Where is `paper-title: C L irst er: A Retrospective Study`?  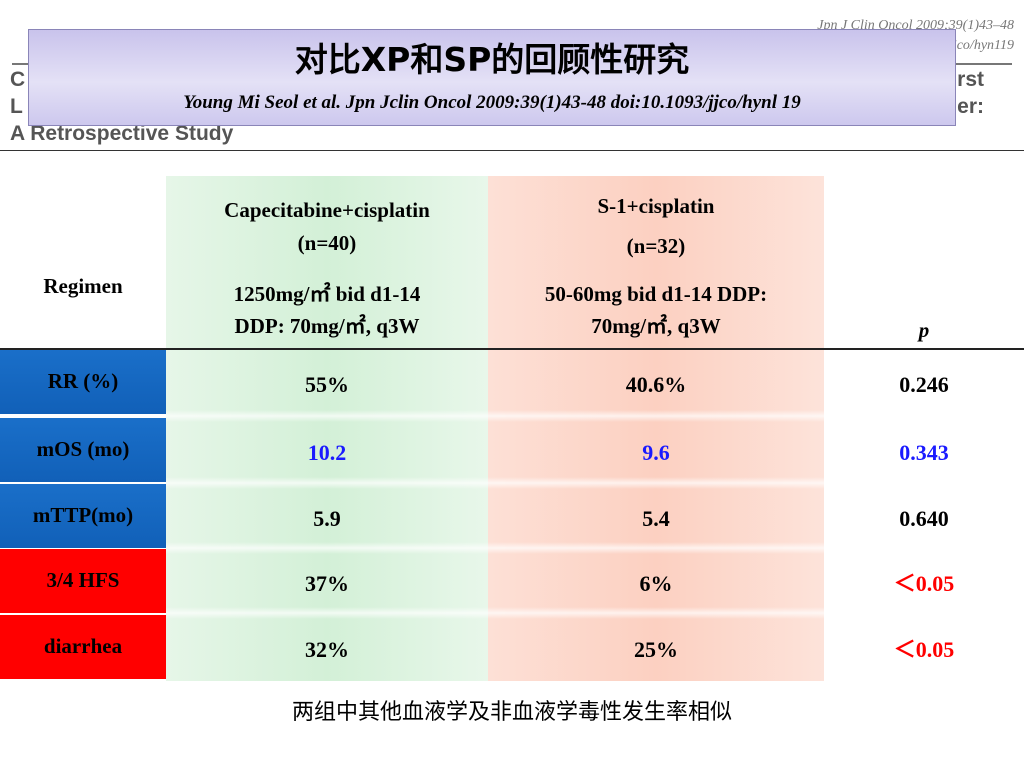 paper-title: C L irst er: A Retrospective Study is located at coordinates (512, 106).